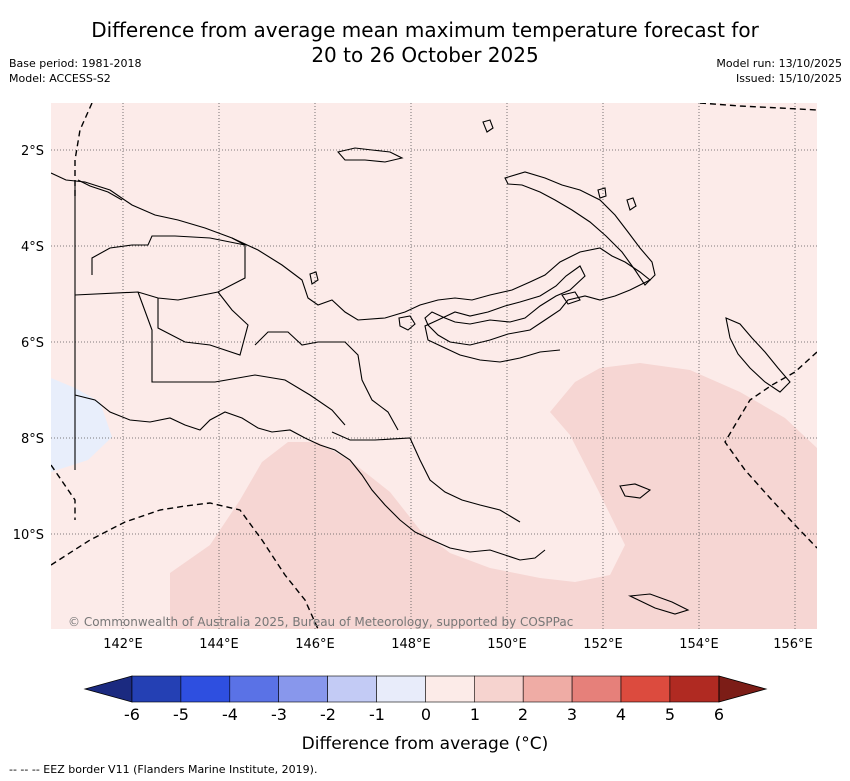 Image resolution: width=850 pixels, height=781 pixels. What do you see at coordinates (230, 714) in the screenshot?
I see `colorbar-tick: -4` at bounding box center [230, 714].